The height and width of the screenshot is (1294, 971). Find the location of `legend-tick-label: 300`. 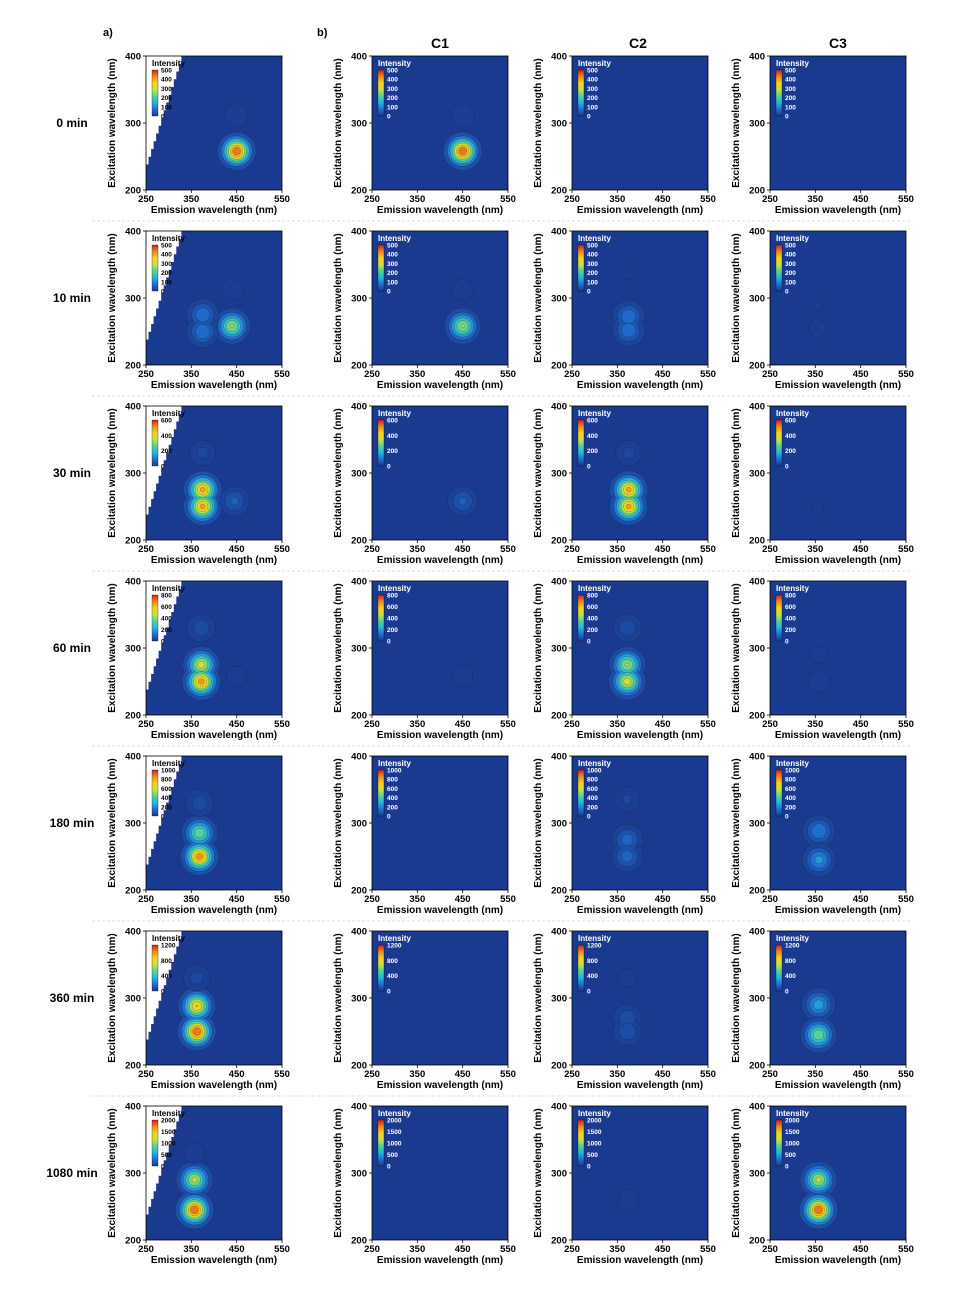

legend-tick-label: 300 is located at coordinates (790, 89).